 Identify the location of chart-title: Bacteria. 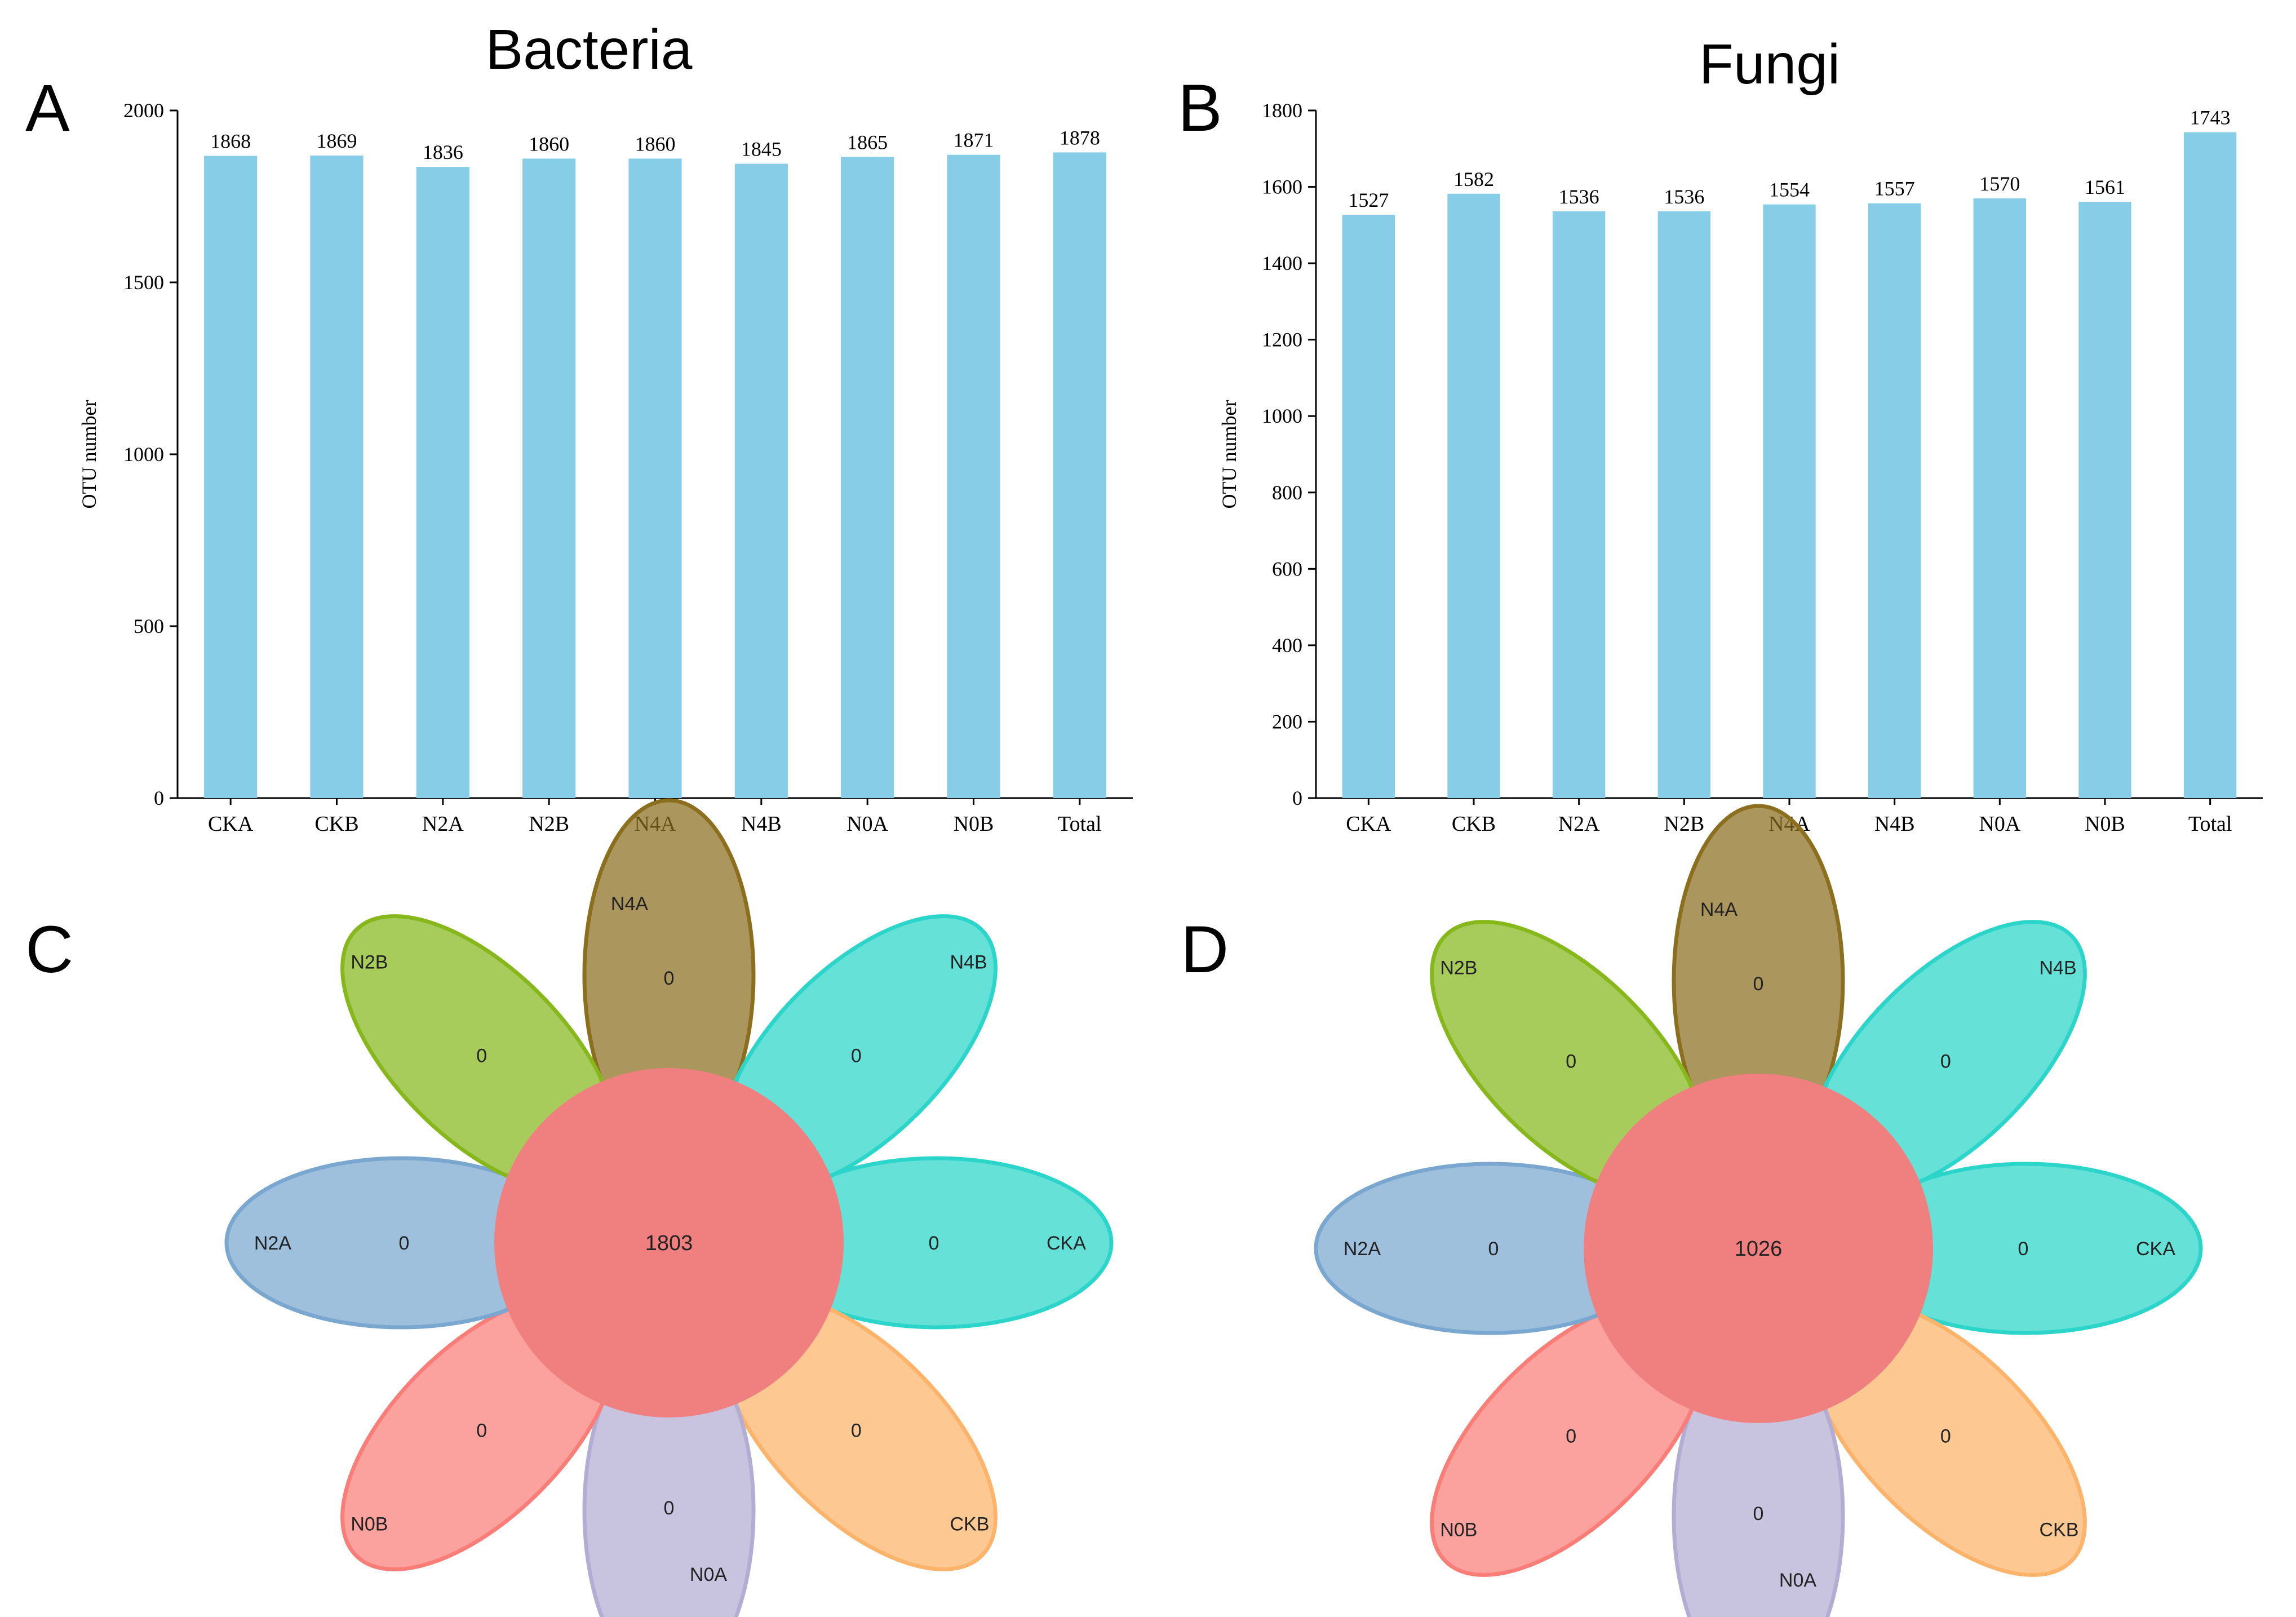
(590, 49).